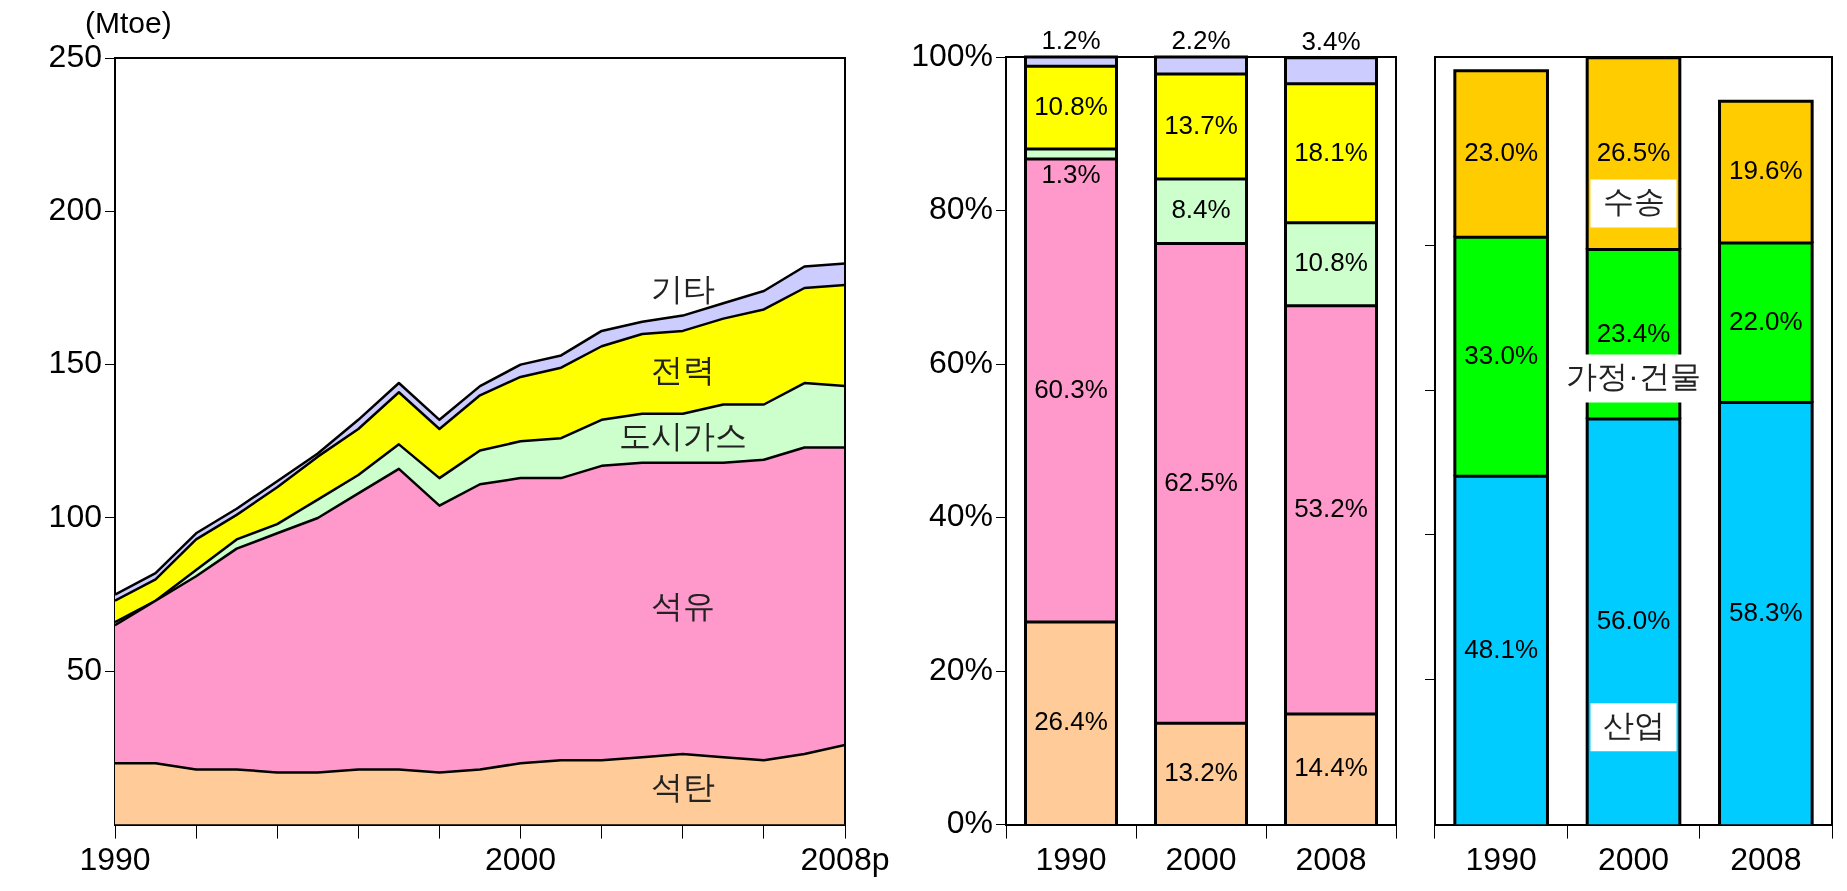  Describe the element at coordinates (75, 209) in the screenshot. I see `y-tick-label: 200` at that location.